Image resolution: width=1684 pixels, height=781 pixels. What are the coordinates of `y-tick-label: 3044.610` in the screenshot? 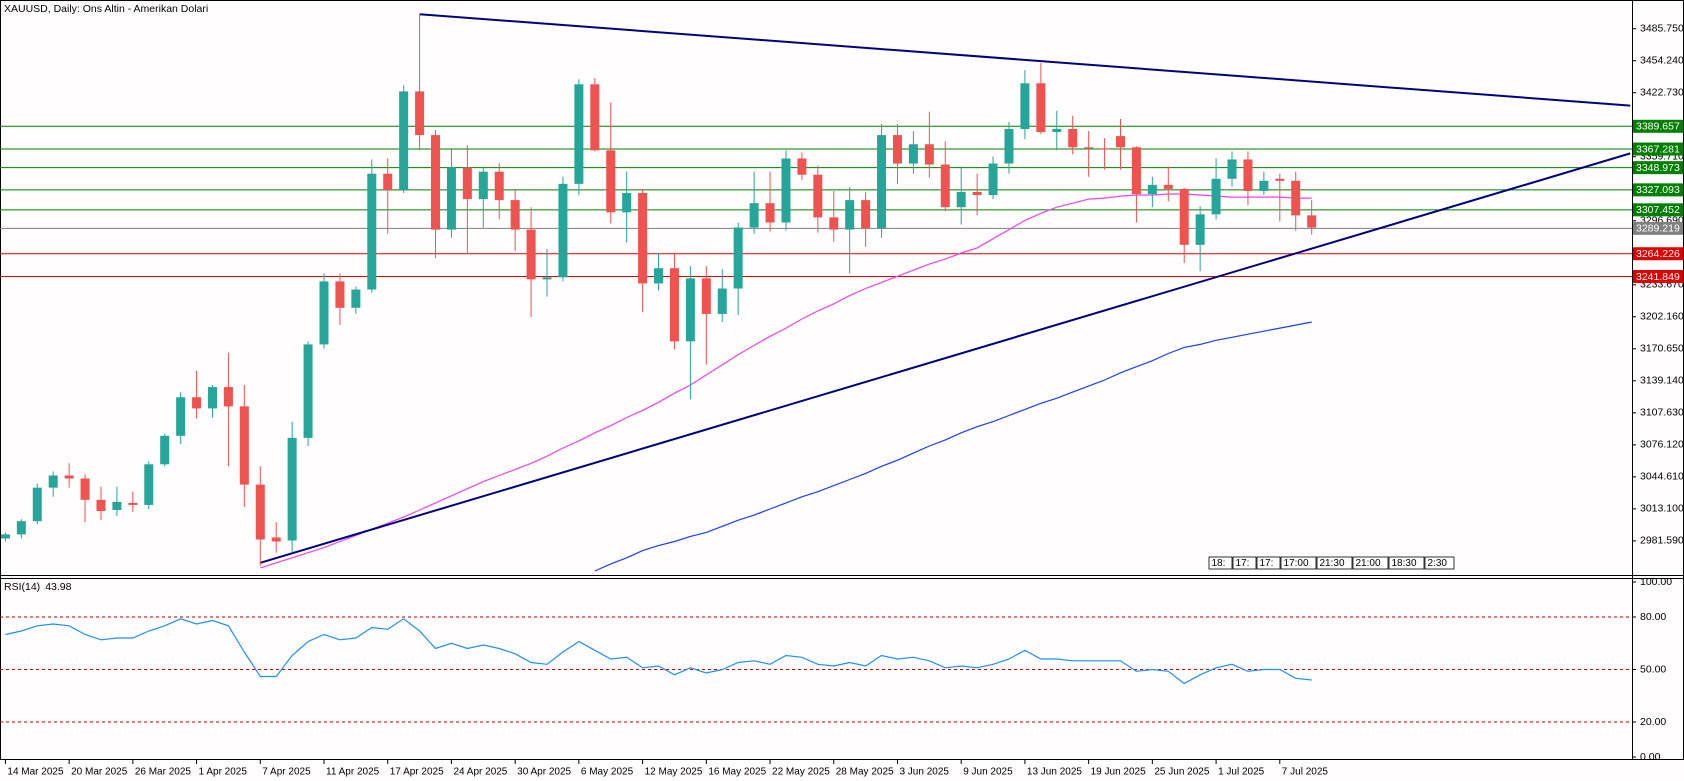 It's located at (1662, 477).